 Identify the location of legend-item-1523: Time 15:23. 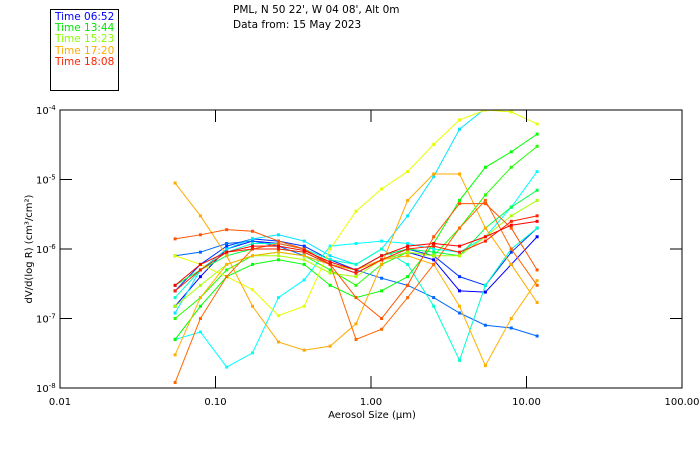
(85, 39).